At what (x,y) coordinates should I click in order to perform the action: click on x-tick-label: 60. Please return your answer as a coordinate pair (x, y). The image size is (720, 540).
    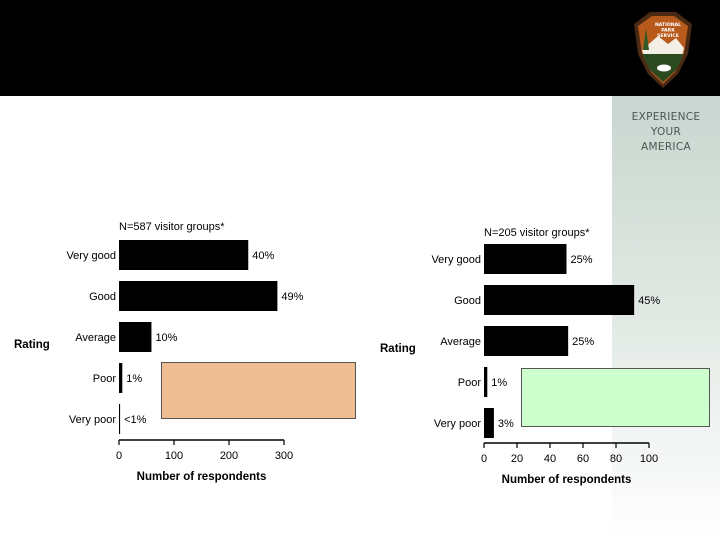
    Looking at the image, I should click on (583, 459).